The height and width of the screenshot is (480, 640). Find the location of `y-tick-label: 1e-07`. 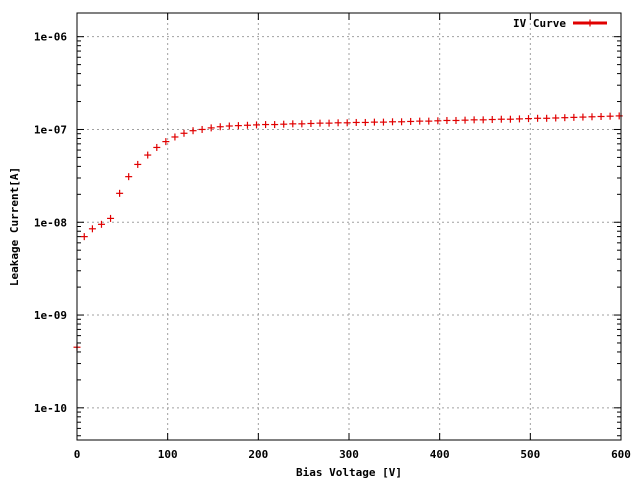

y-tick-label: 1e-07 is located at coordinates (50, 129).